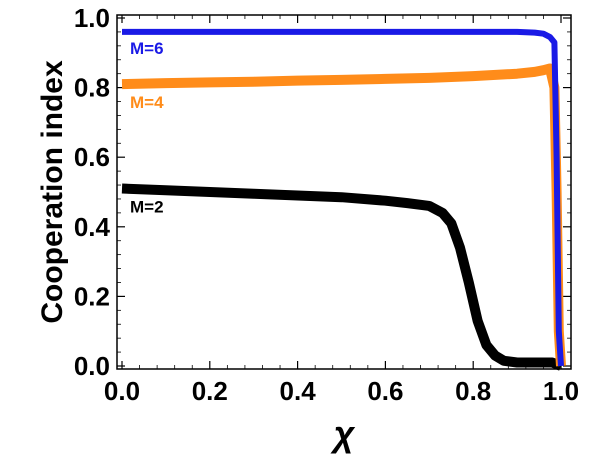  What do you see at coordinates (473, 391) in the screenshot?
I see `x-tick-label: 0.8` at bounding box center [473, 391].